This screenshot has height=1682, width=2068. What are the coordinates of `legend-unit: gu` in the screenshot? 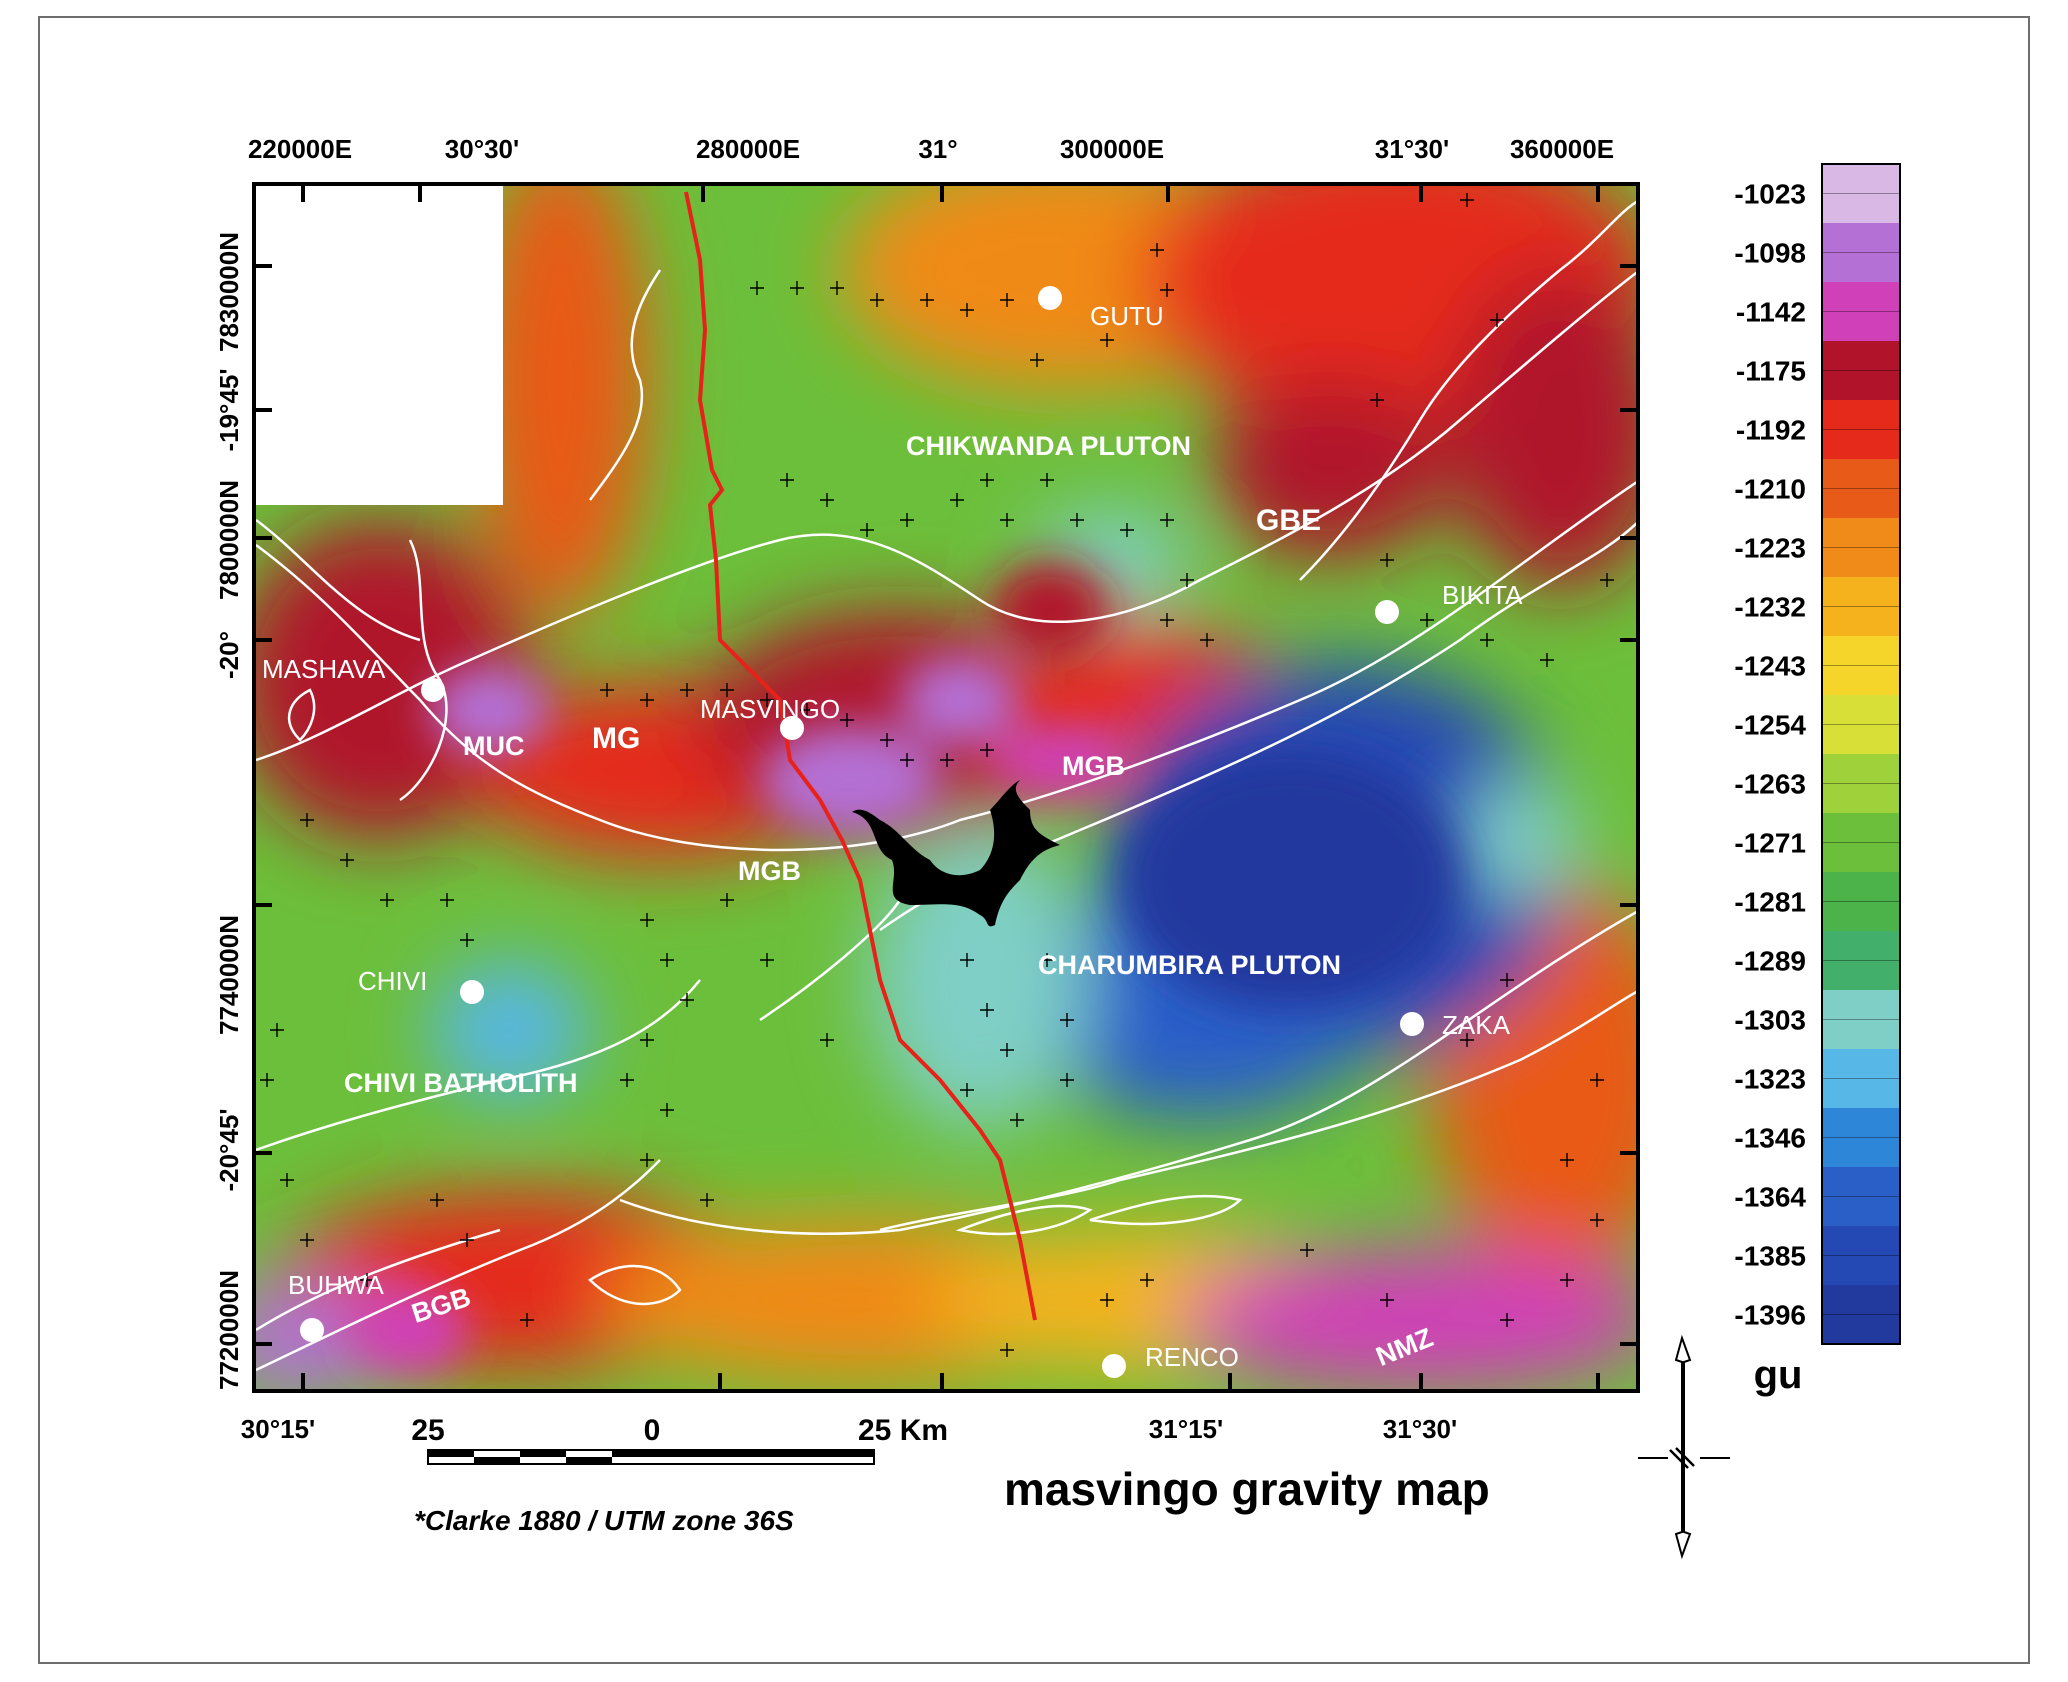 It's located at (1778, 1375).